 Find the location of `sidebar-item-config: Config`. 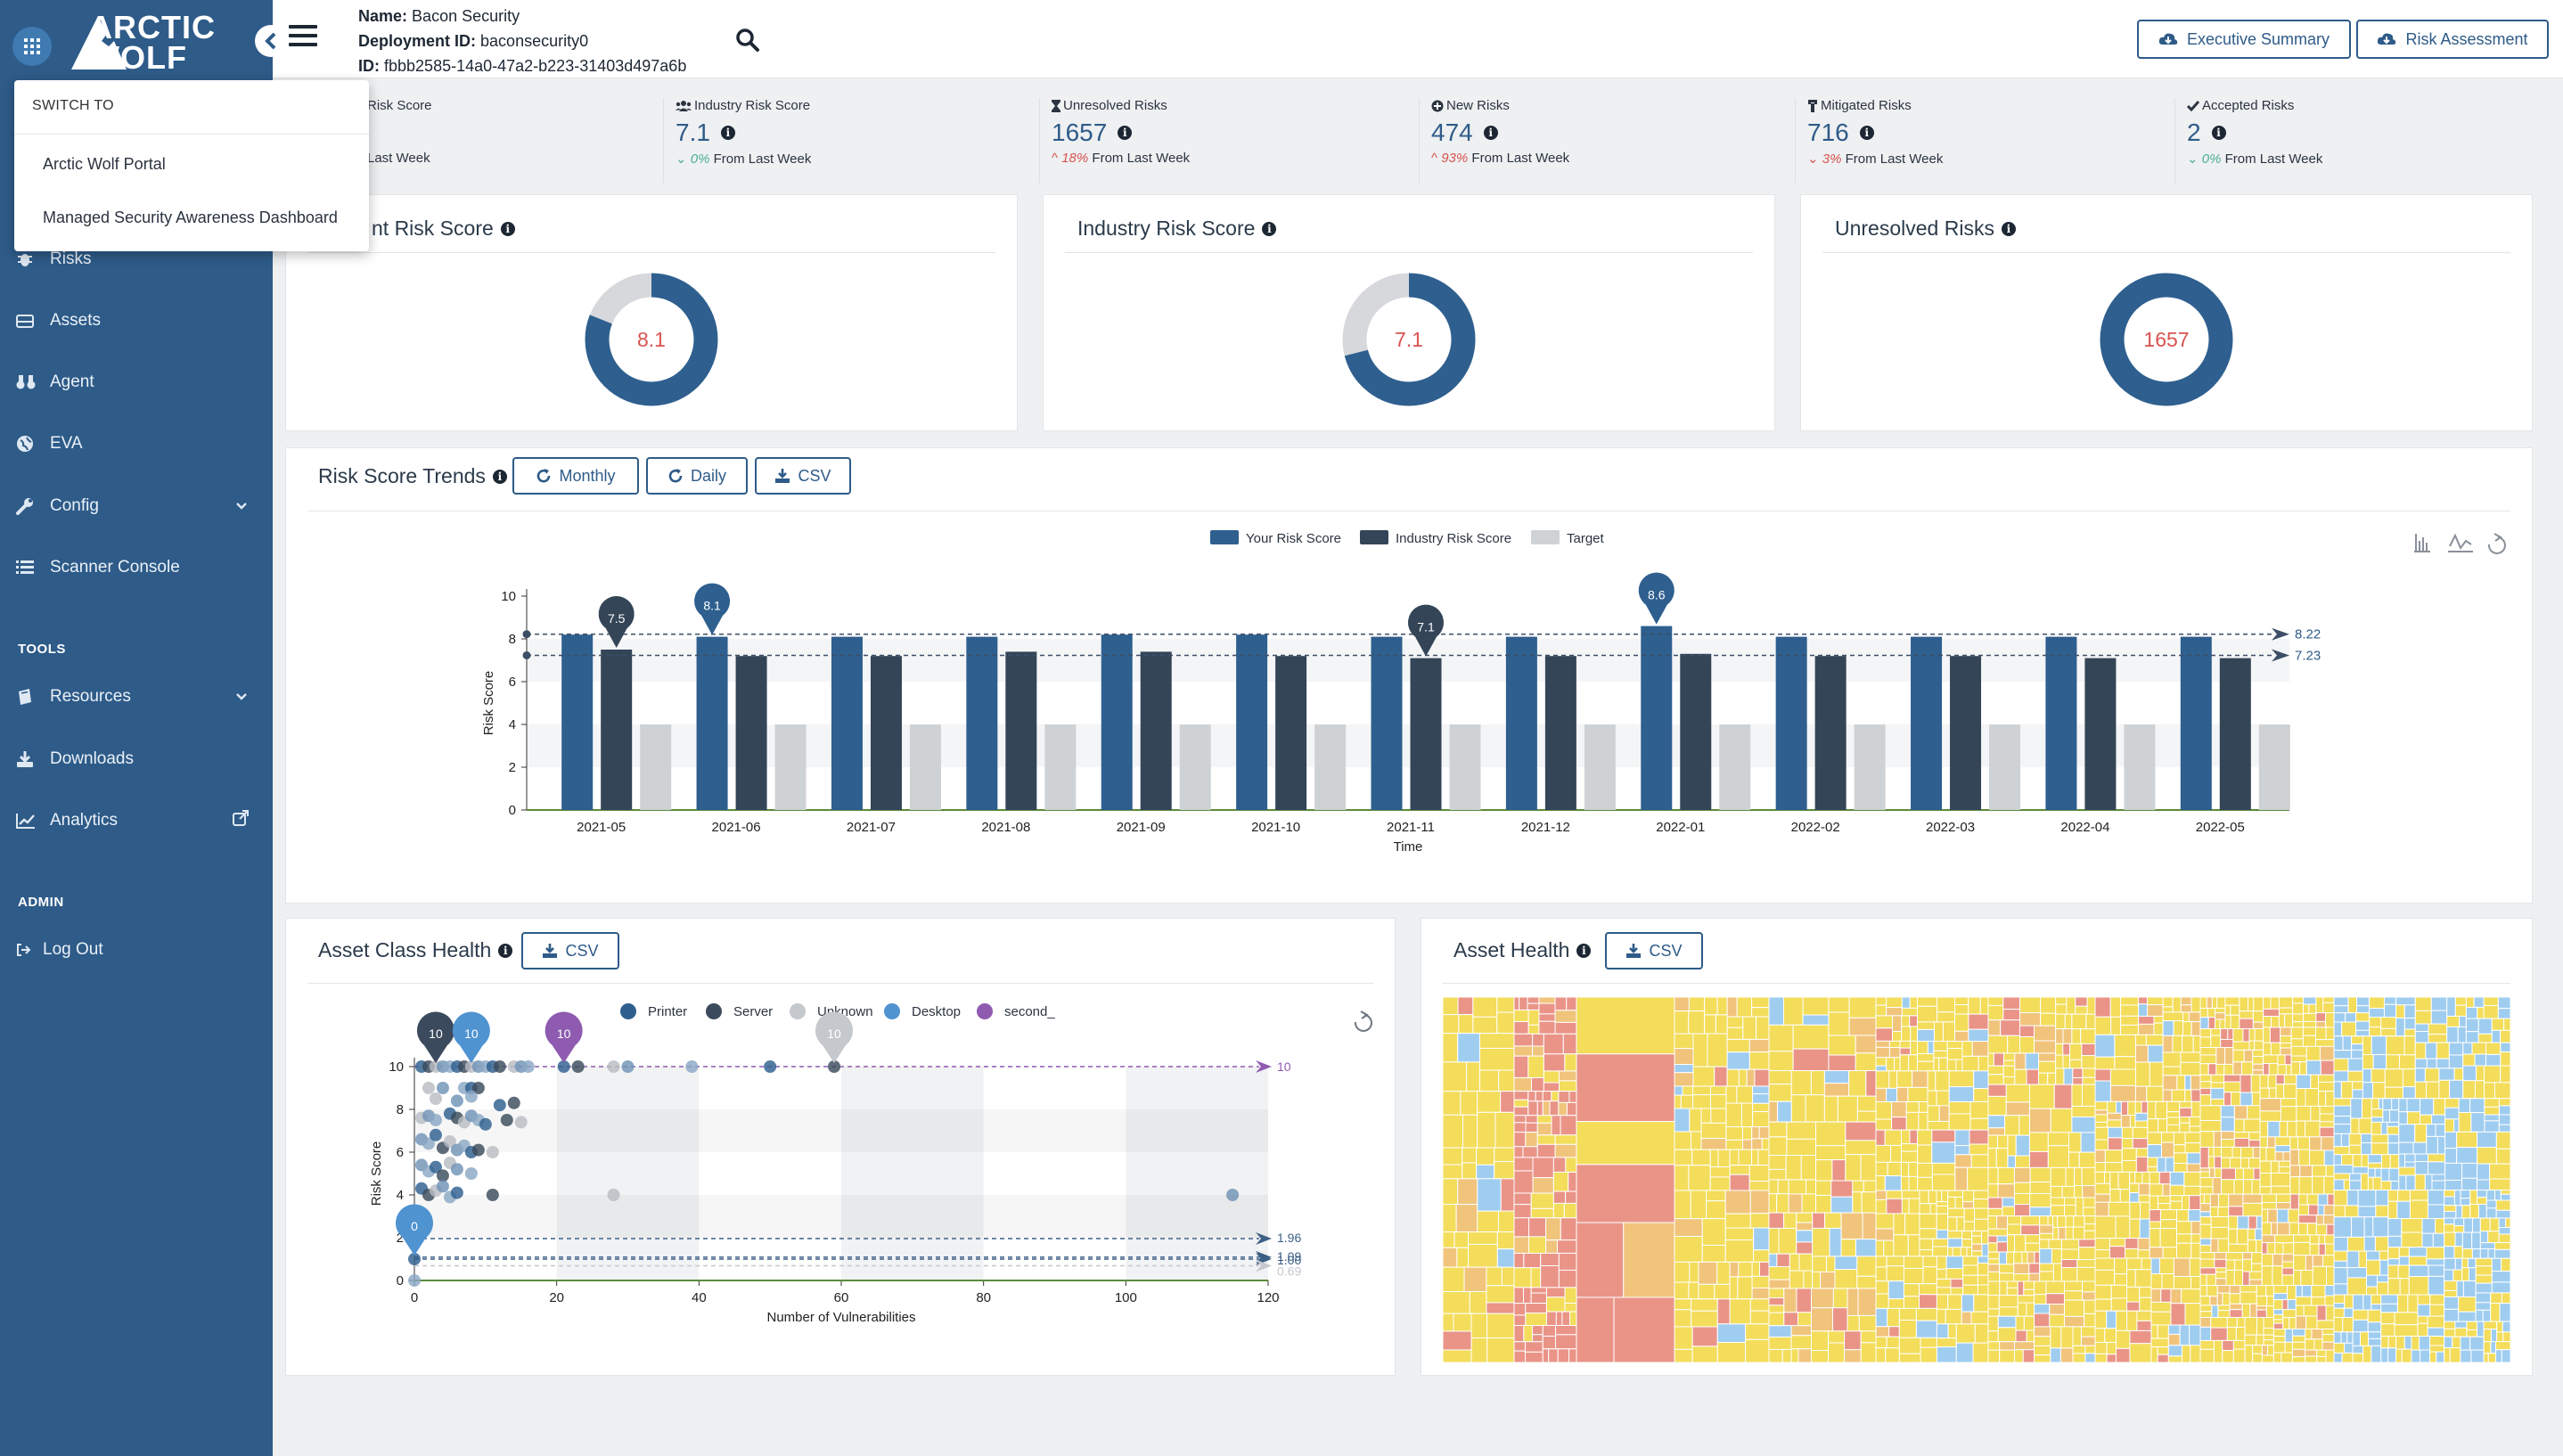

sidebar-item-config: Config is located at coordinates (136, 506).